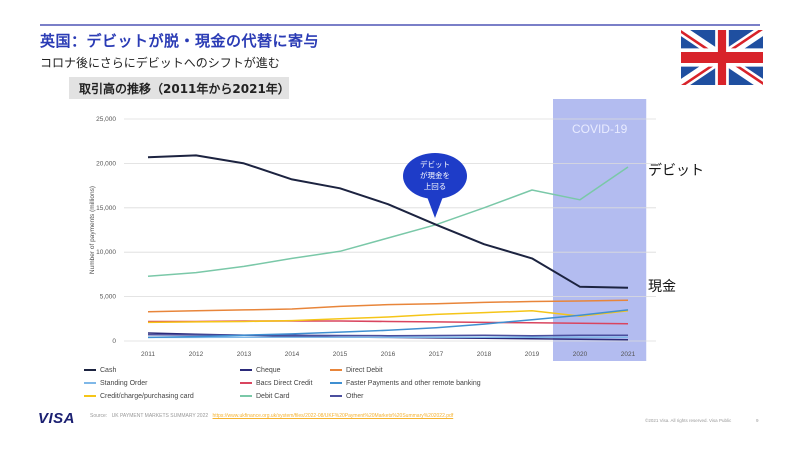  I want to click on series-line-faster-payments-and-other-remote-banking, so click(388, 324).